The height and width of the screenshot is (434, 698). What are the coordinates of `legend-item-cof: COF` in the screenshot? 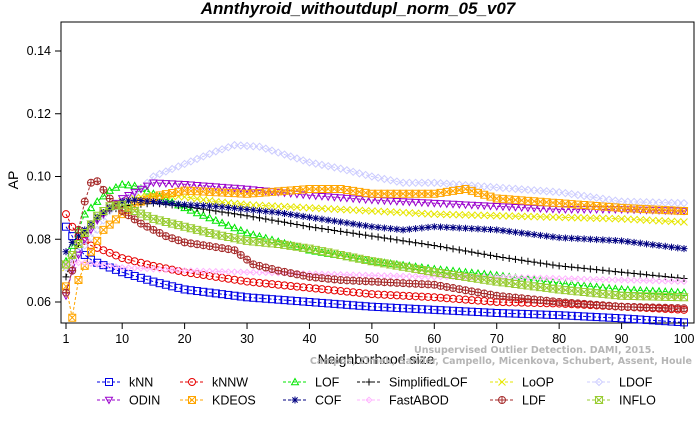 It's located at (312, 401).